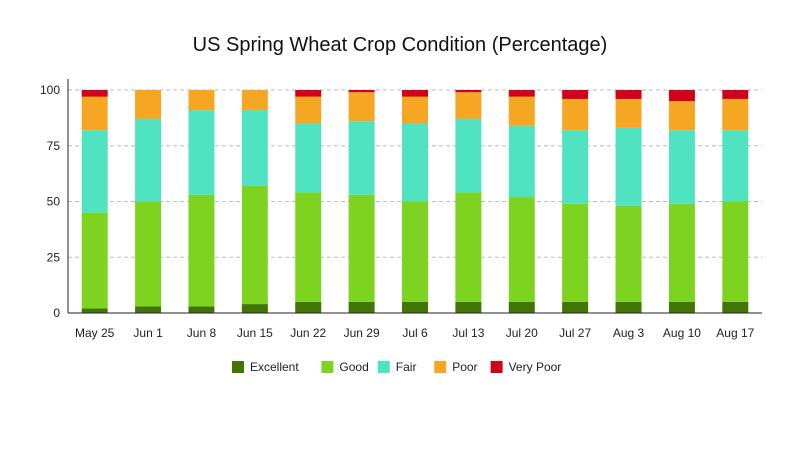 This screenshot has height=450, width=800. Describe the element at coordinates (274, 367) in the screenshot. I see `legend-label: Excellent` at that location.